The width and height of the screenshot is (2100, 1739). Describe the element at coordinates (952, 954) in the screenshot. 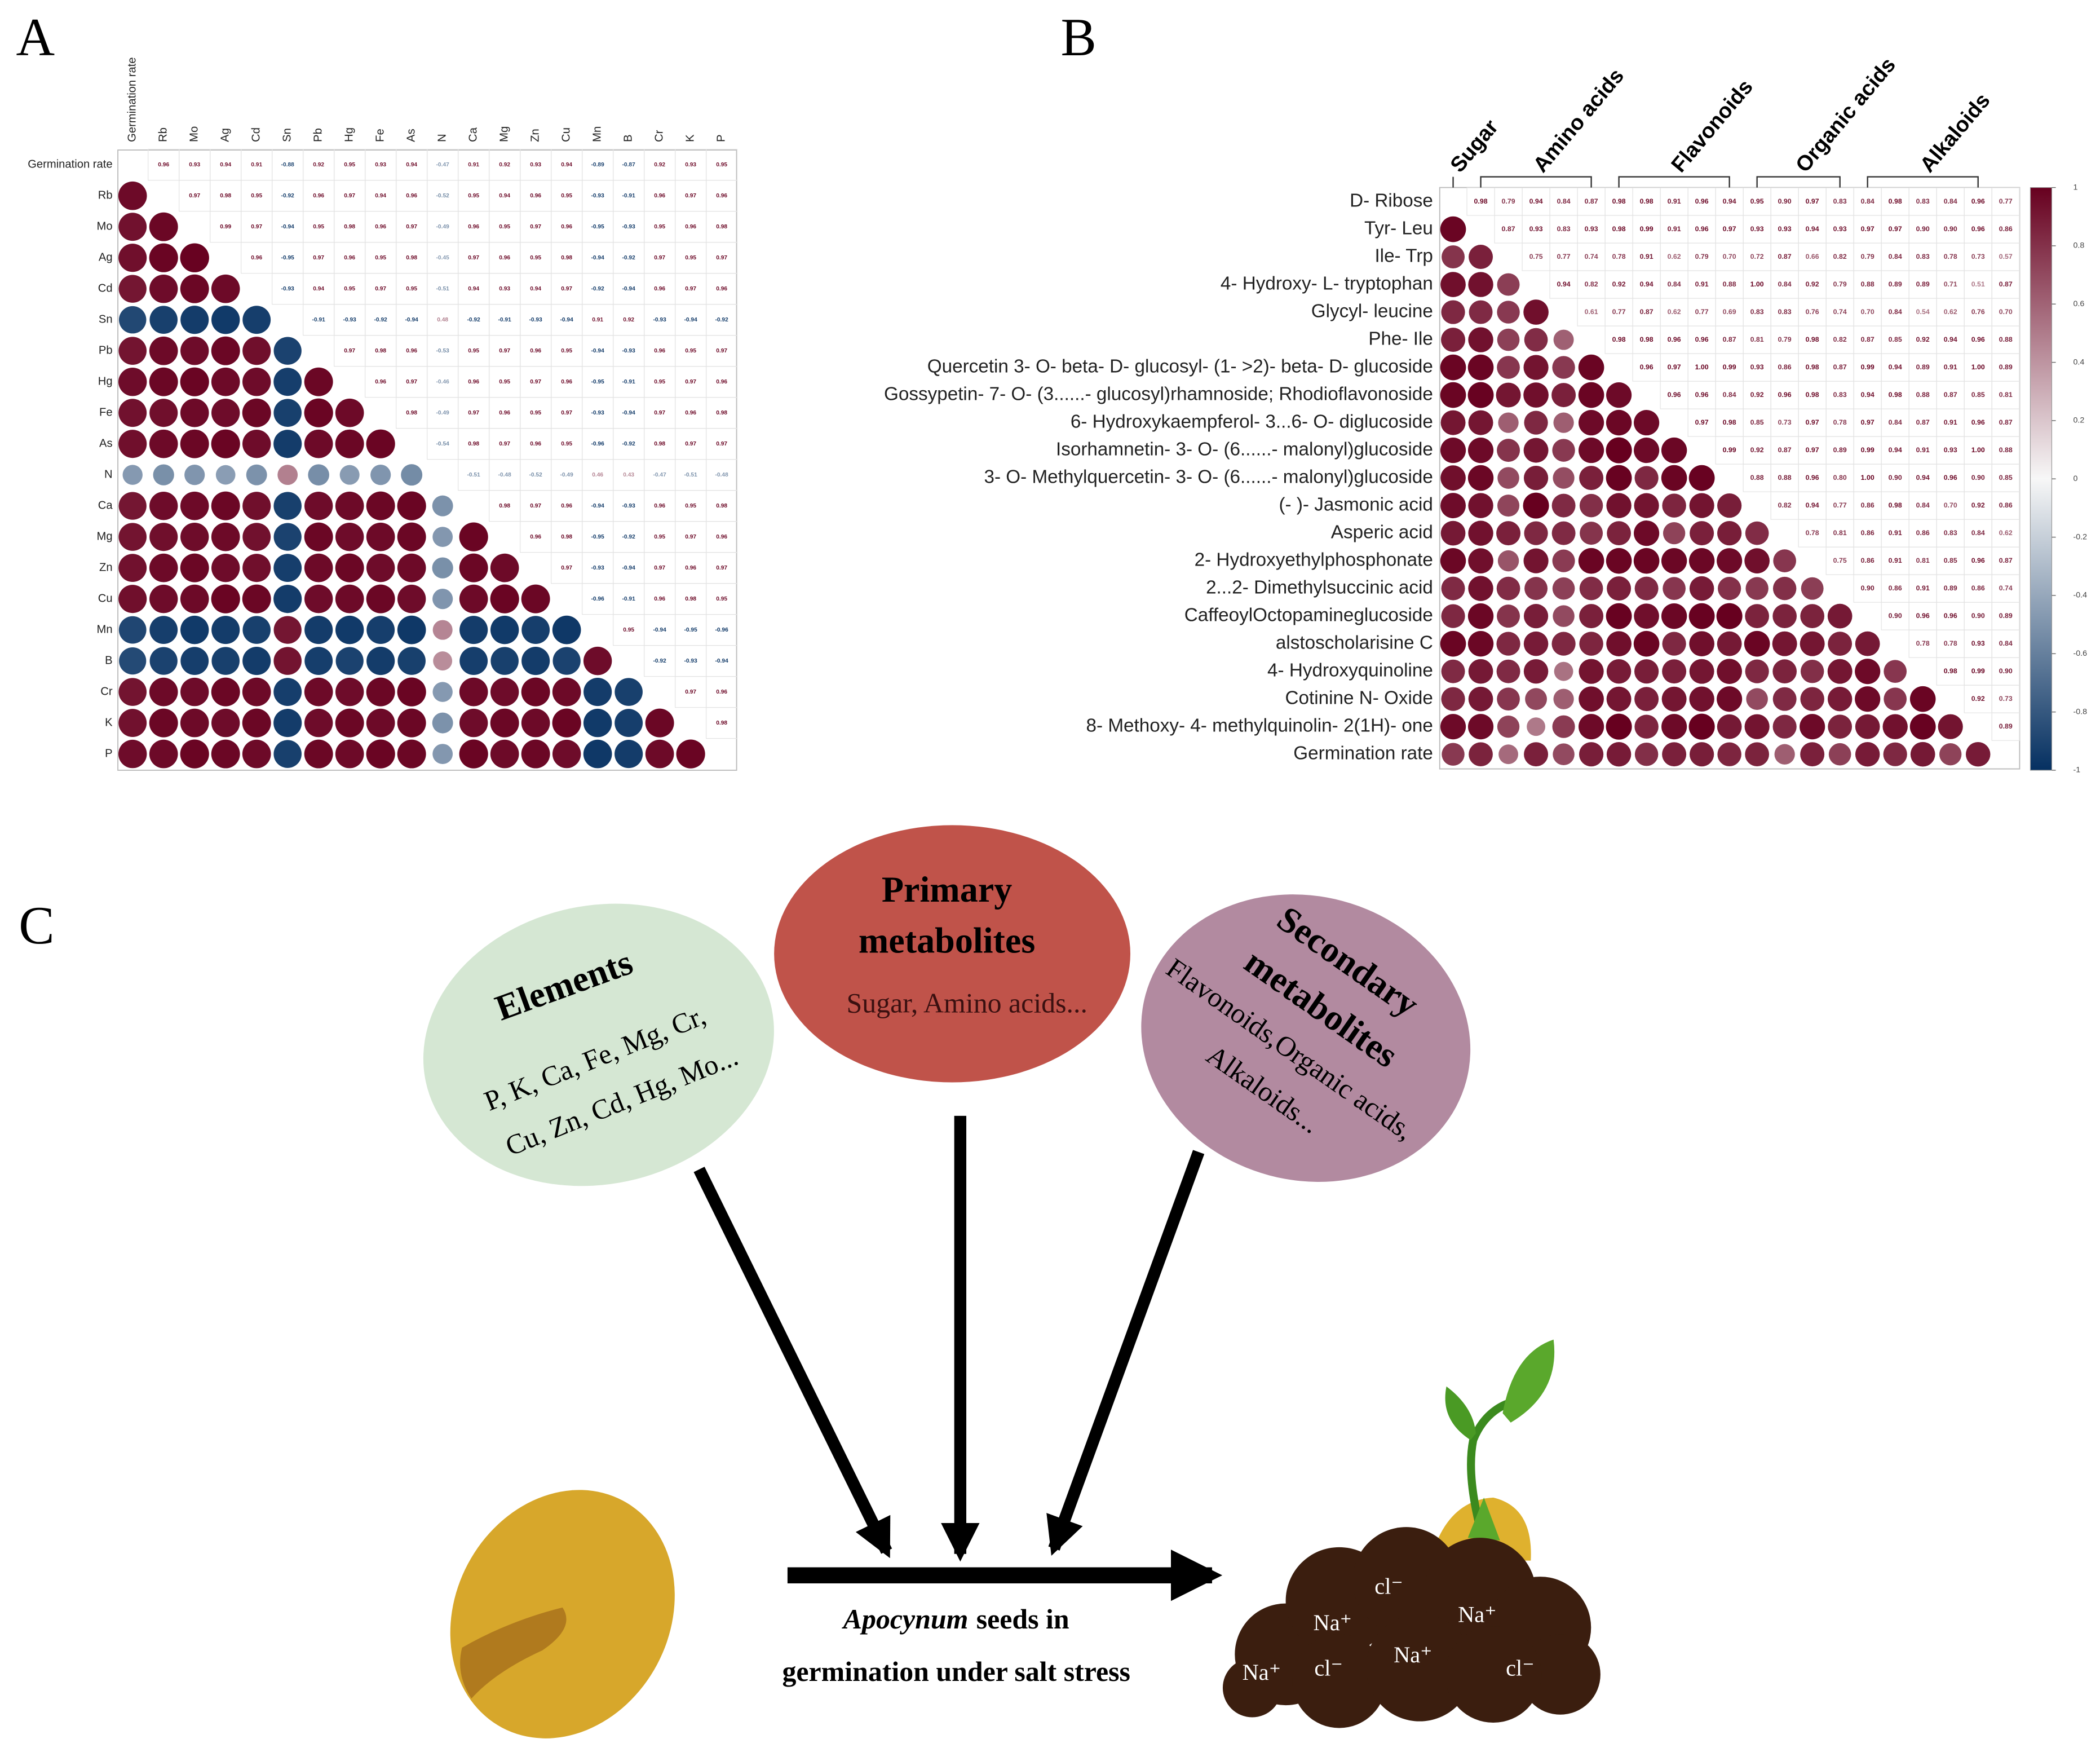

I see `primary-ellipse` at that location.